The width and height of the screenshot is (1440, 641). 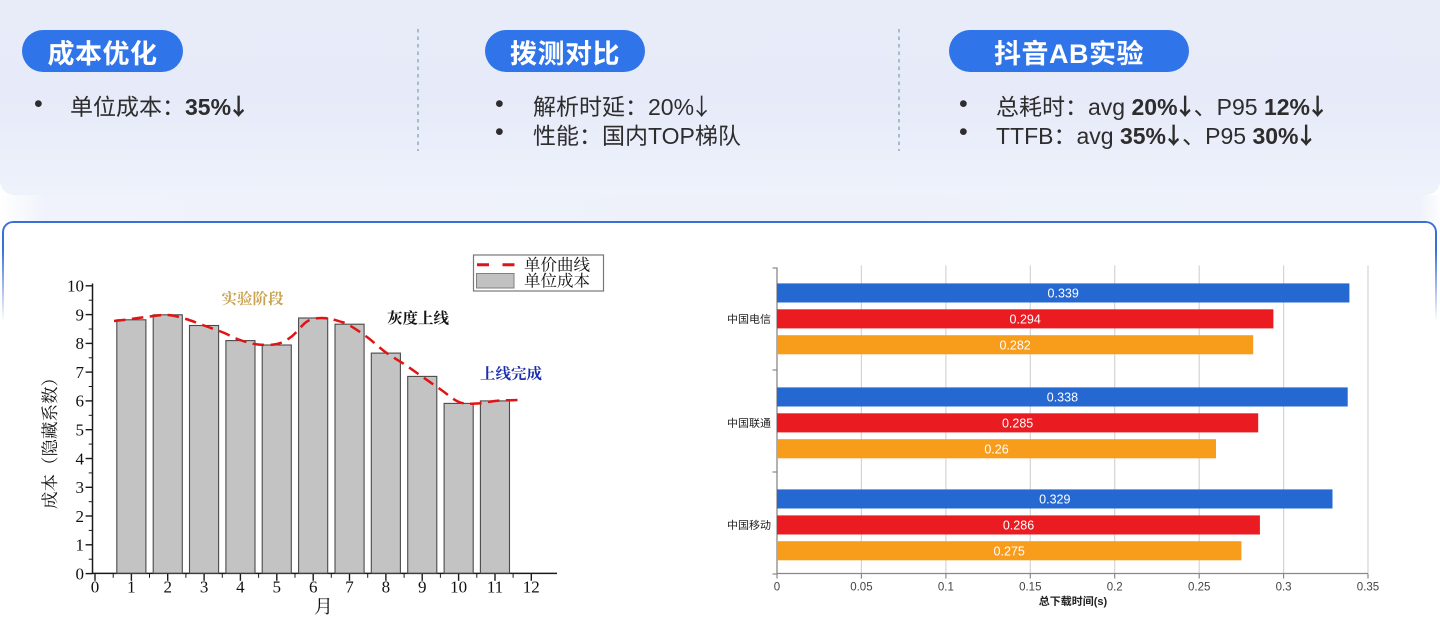 What do you see at coordinates (861, 588) in the screenshot?
I see `svg-text: 0.05` at bounding box center [861, 588].